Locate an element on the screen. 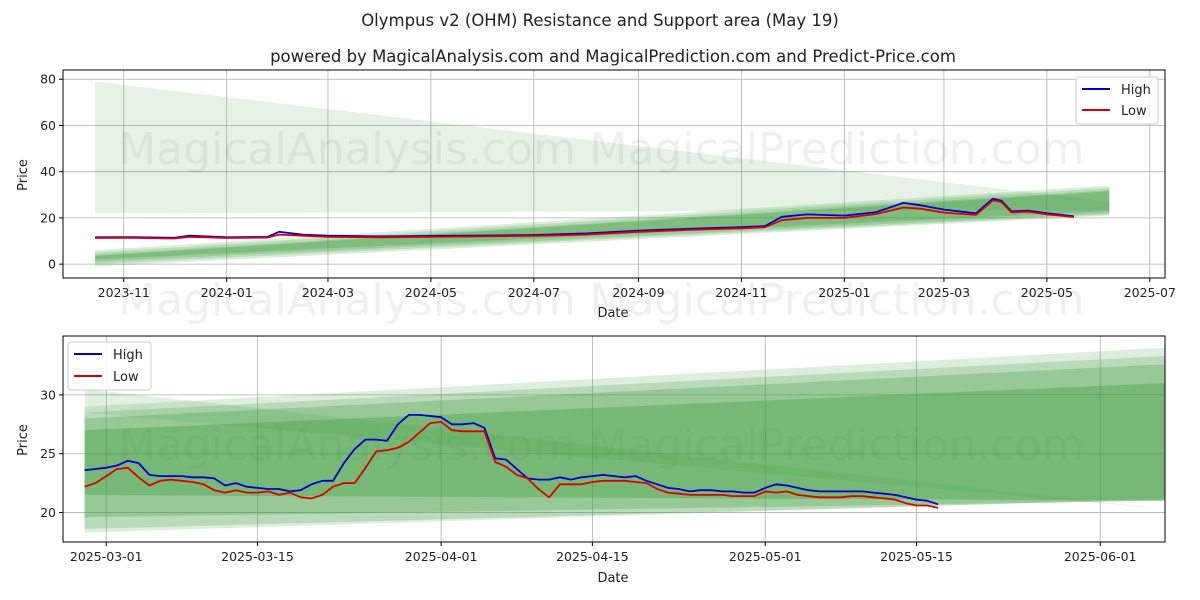  top-series-lines is located at coordinates (584, 218).